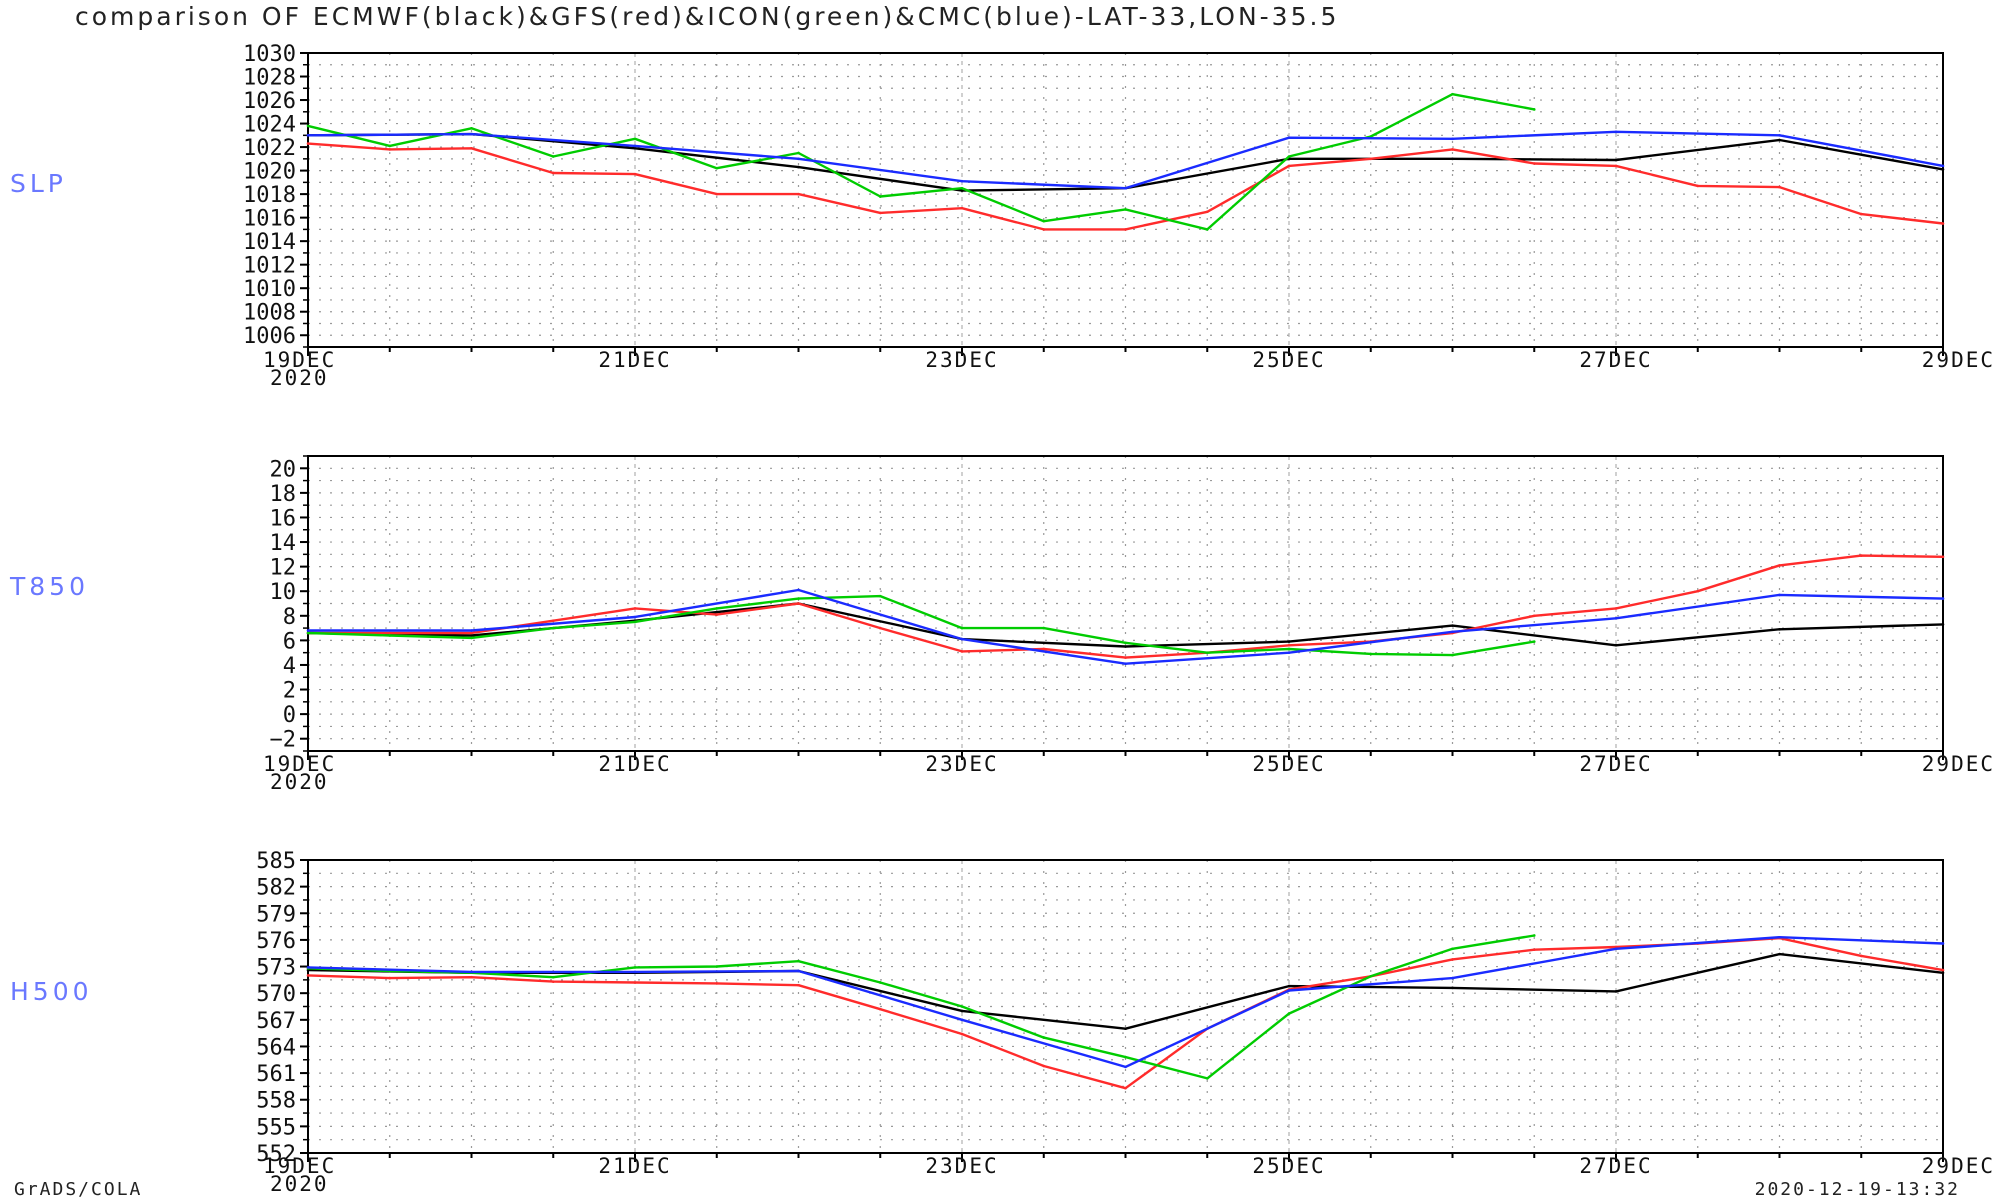 The image size is (2000, 1200). What do you see at coordinates (38, 183) in the screenshot?
I see `panel-label: SLP` at bounding box center [38, 183].